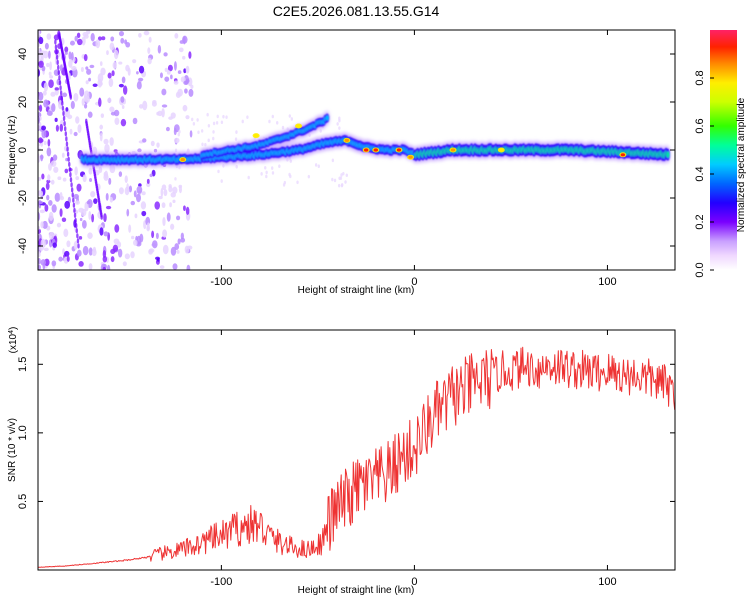 This screenshot has height=600, width=750. I want to click on colorbar-tick-label: 0.8, so click(700, 77).